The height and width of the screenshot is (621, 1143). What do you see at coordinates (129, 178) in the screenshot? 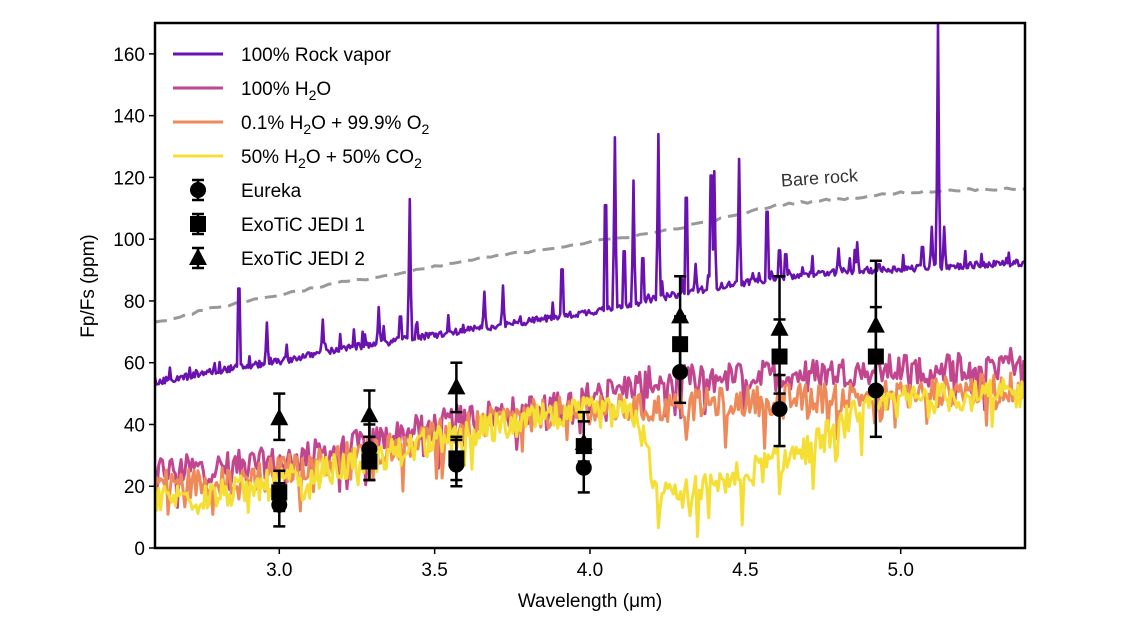
I see `y-tick-label: 120` at bounding box center [129, 178].